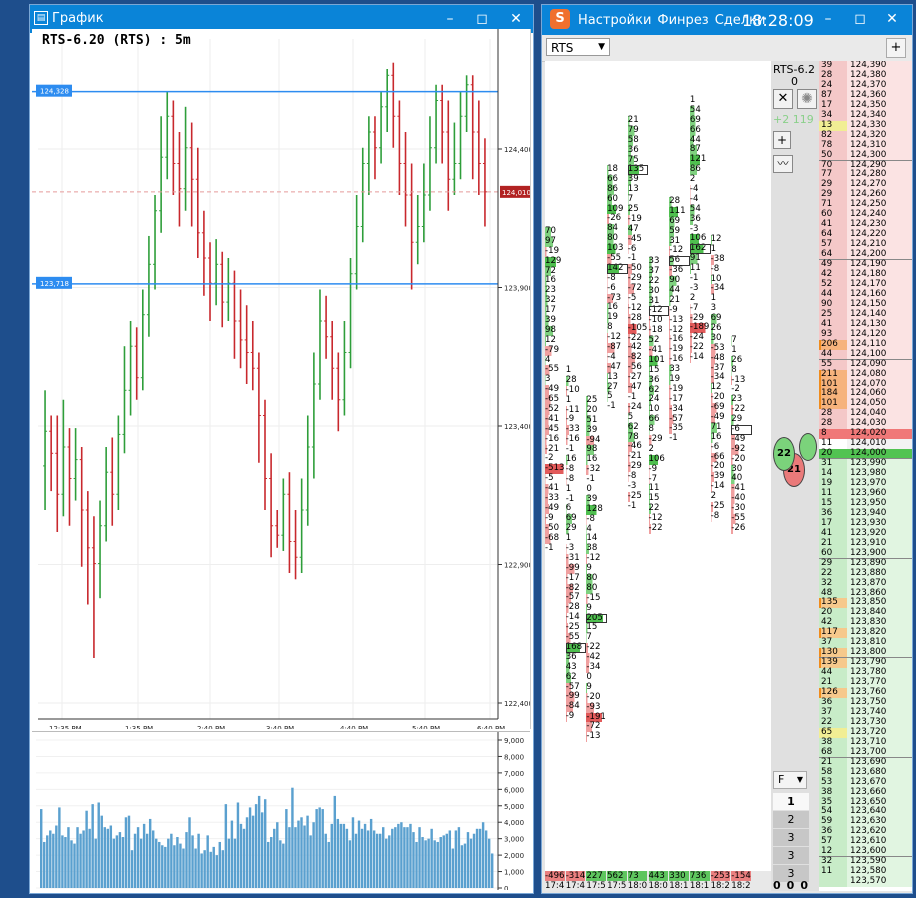  Describe the element at coordinates (865, 334) in the screenshot. I see `ladder-row: 93 124,120` at that location.